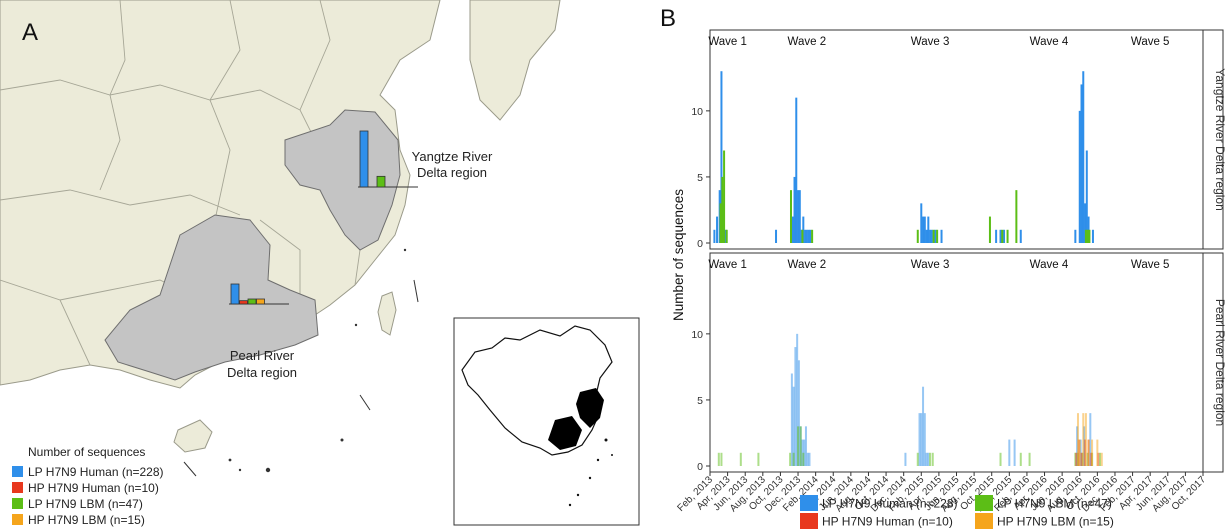  I want to click on land-korea, so click(515, 60).